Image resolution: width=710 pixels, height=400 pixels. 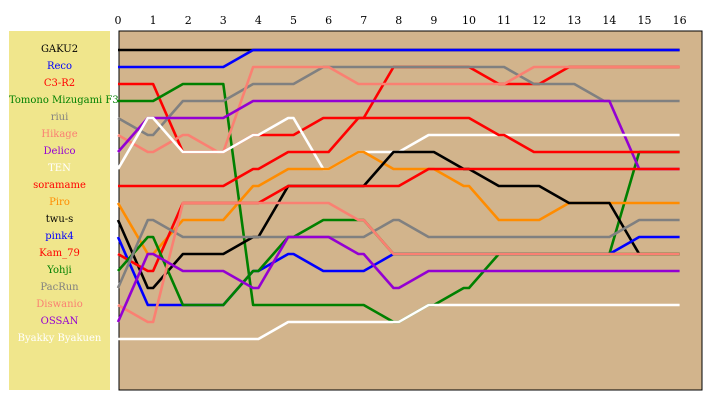 What do you see at coordinates (59, 49) in the screenshot?
I see `legend-label: GAKU2` at bounding box center [59, 49].